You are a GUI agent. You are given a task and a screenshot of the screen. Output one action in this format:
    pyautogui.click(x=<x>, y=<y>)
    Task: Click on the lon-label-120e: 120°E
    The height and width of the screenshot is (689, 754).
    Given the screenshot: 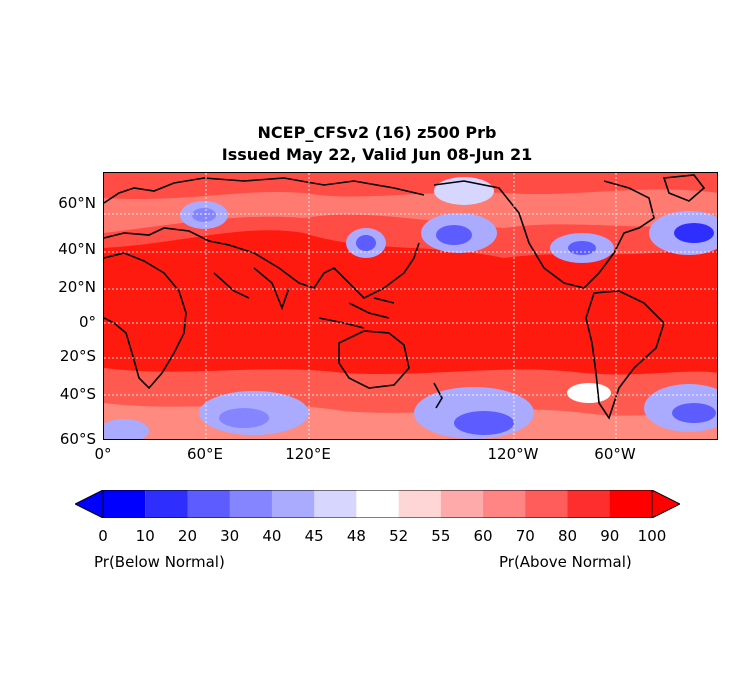 What is the action you would take?
    pyautogui.click(x=308, y=454)
    